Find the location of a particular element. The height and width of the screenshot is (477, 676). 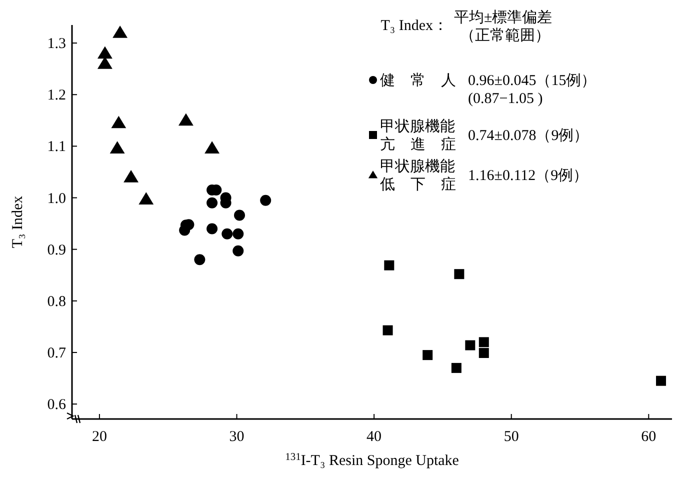

annotation: 1.16±0.112（9例） is located at coordinates (528, 176).